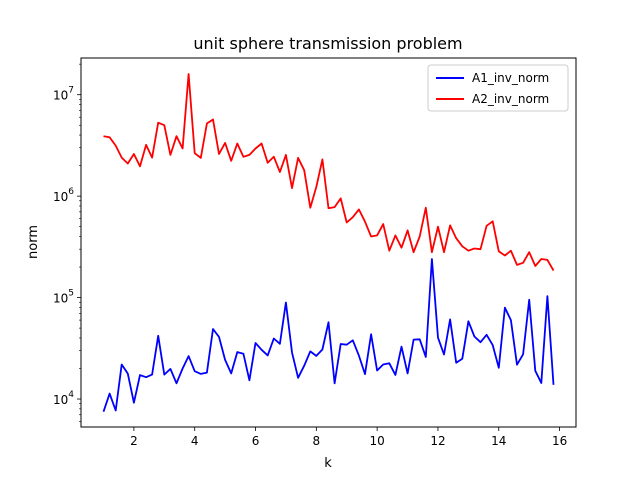  I want to click on x-tick-label: 6, so click(256, 441).